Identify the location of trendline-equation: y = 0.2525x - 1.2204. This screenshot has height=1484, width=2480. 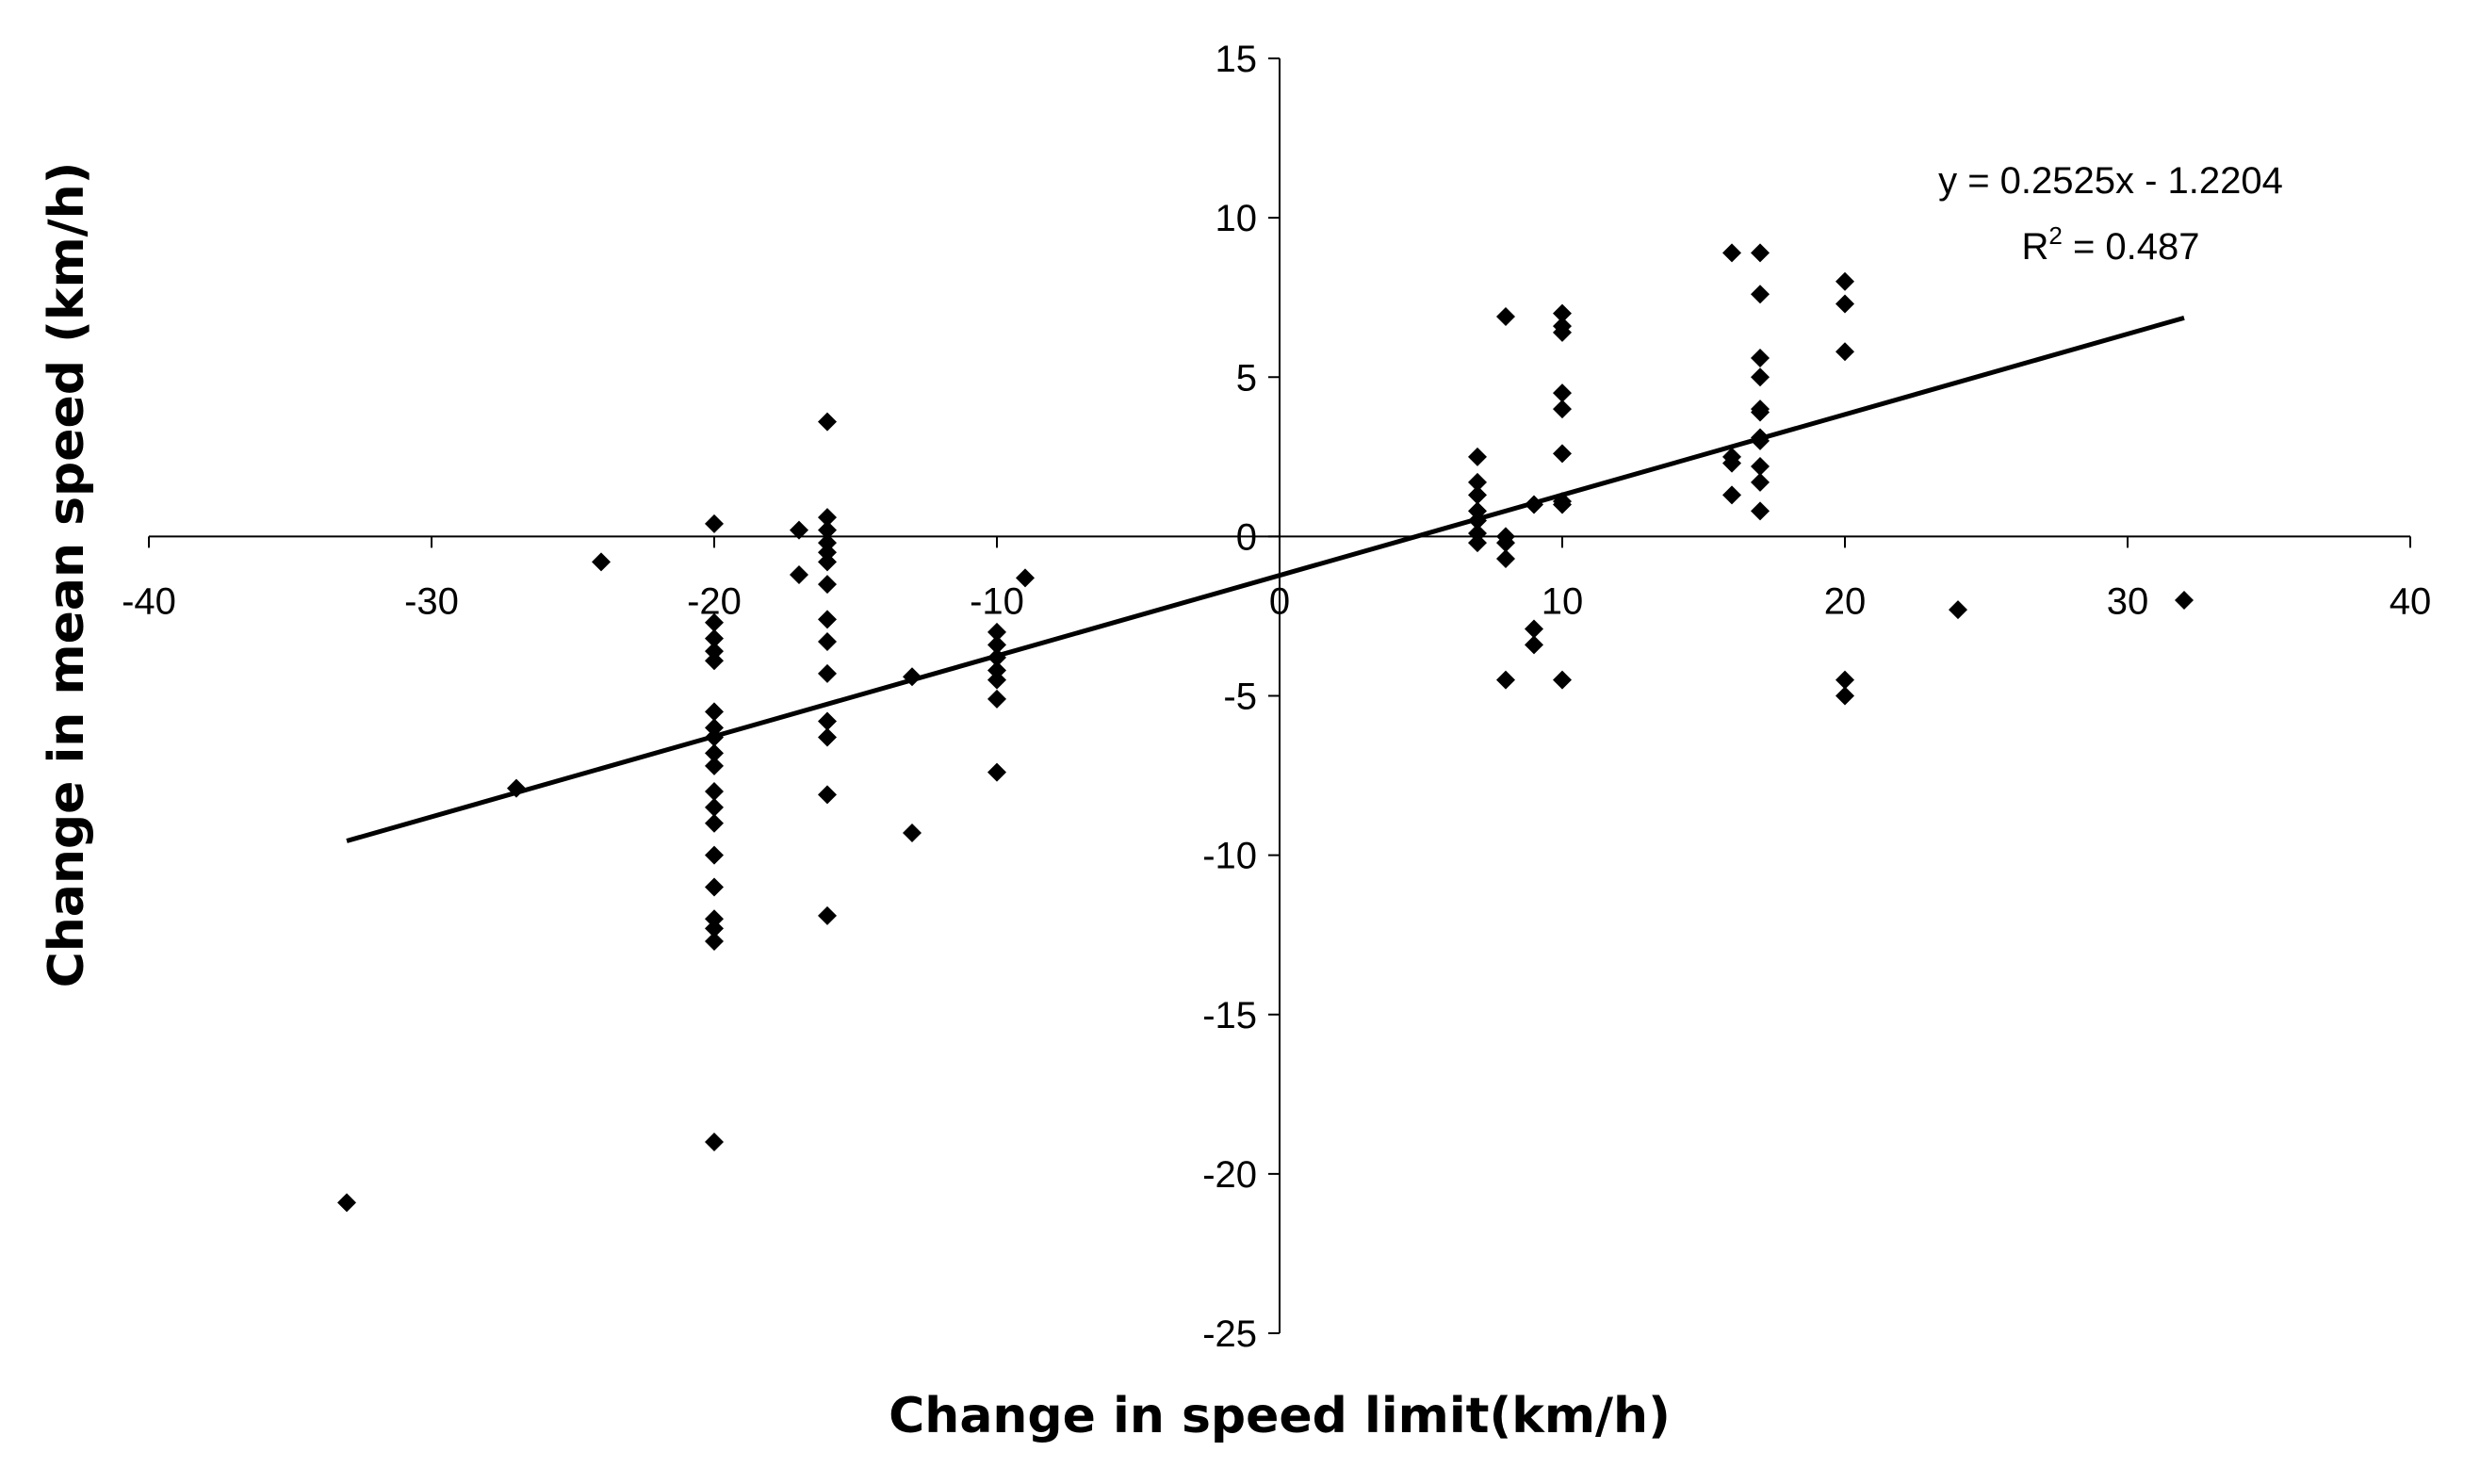
(2110, 181).